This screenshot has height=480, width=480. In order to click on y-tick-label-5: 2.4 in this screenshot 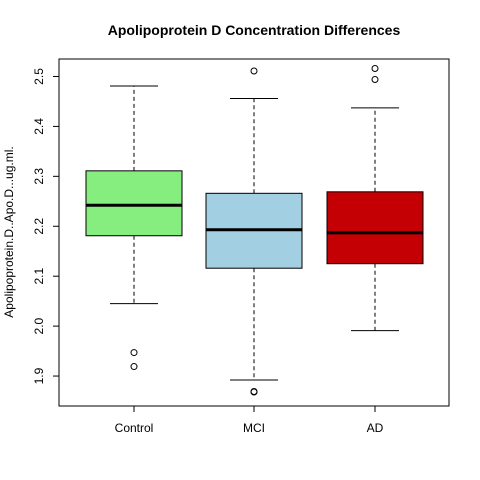, I will do `click(39, 126)`.